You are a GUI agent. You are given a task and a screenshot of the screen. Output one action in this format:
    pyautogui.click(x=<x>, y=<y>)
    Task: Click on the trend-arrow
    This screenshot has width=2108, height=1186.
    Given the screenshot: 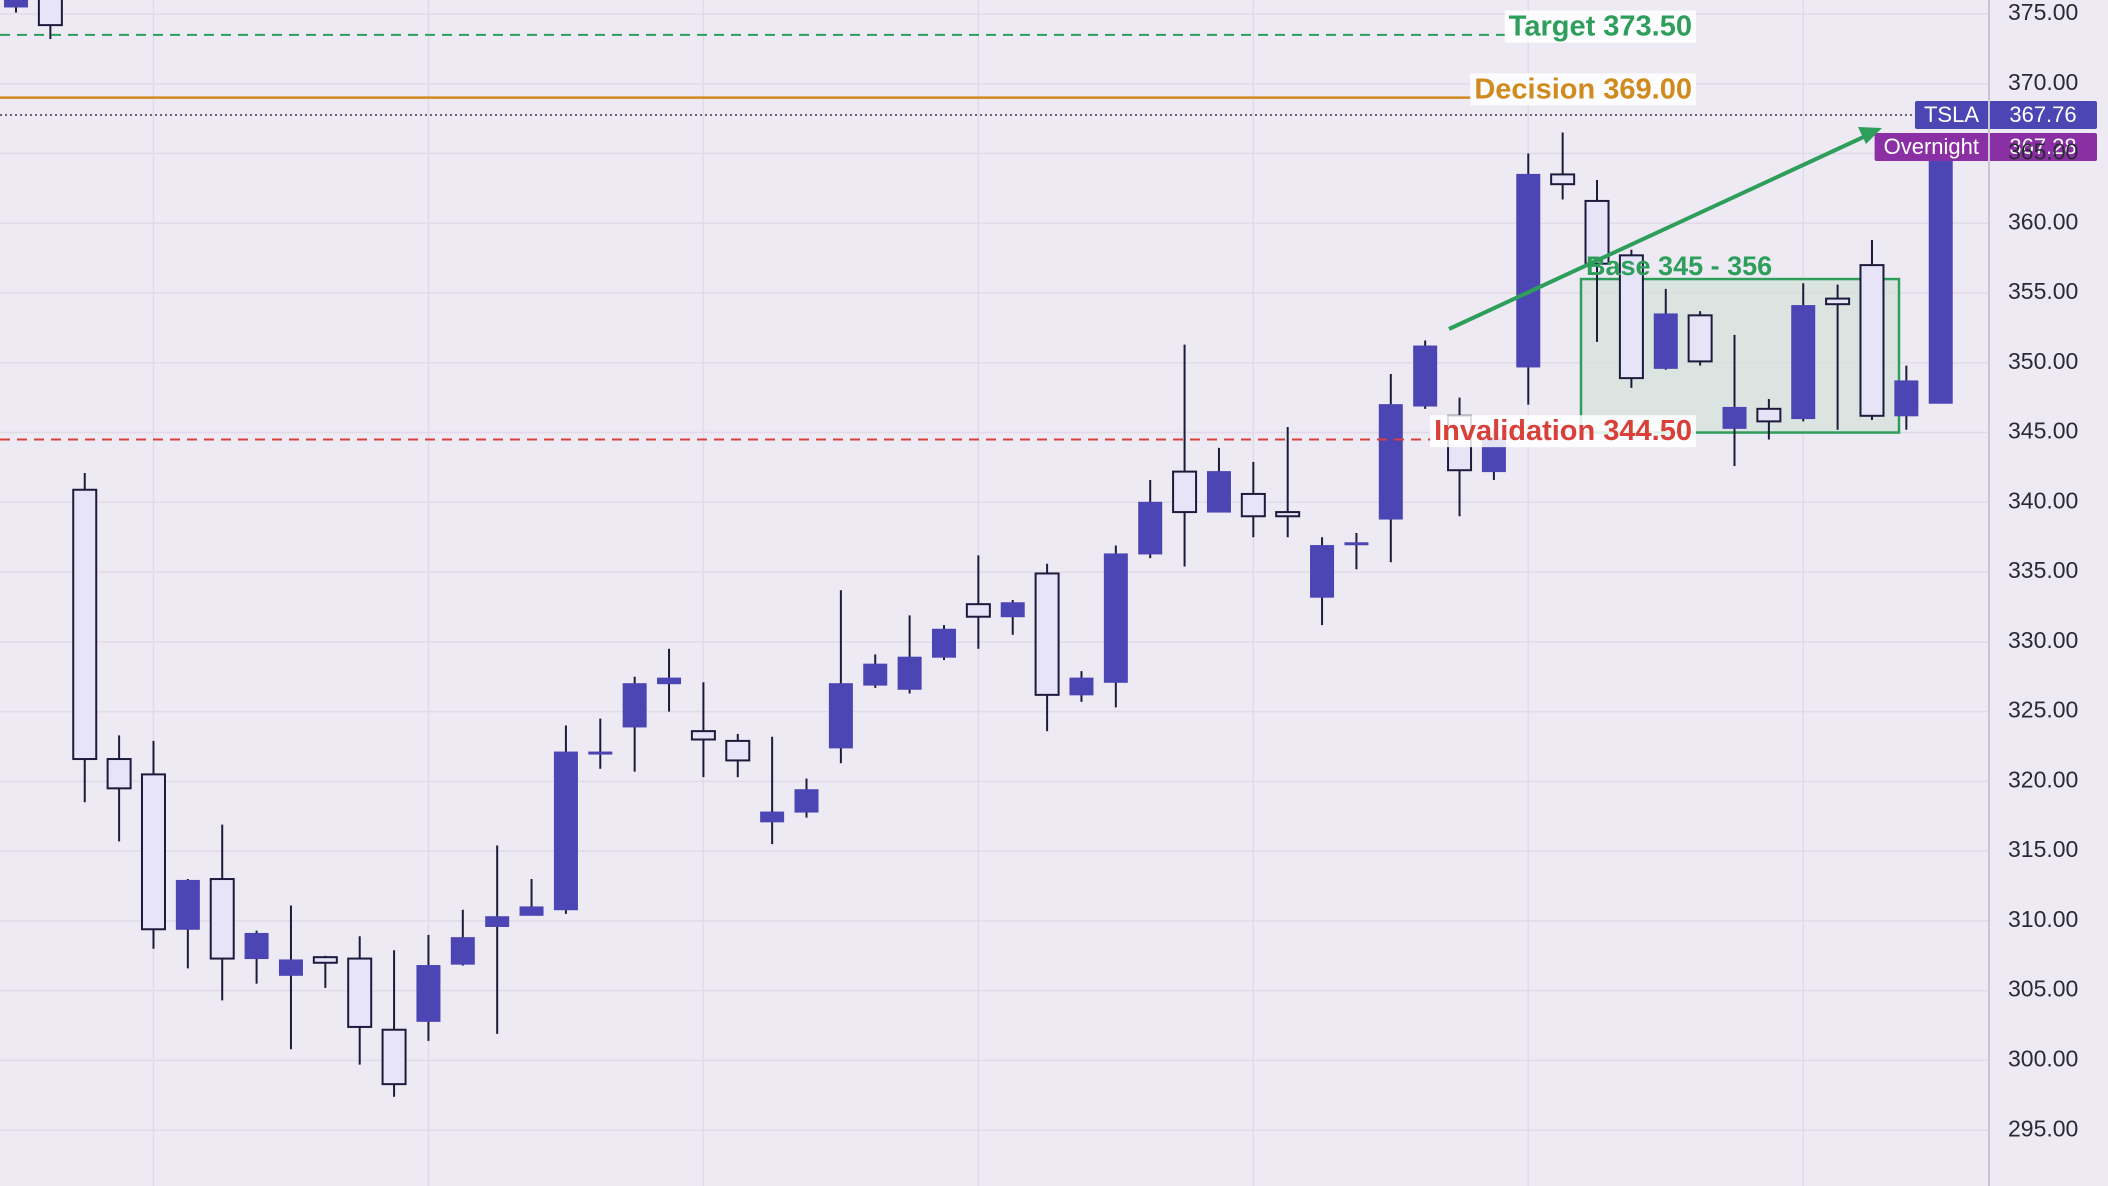 What is the action you would take?
    pyautogui.click(x=1659, y=231)
    